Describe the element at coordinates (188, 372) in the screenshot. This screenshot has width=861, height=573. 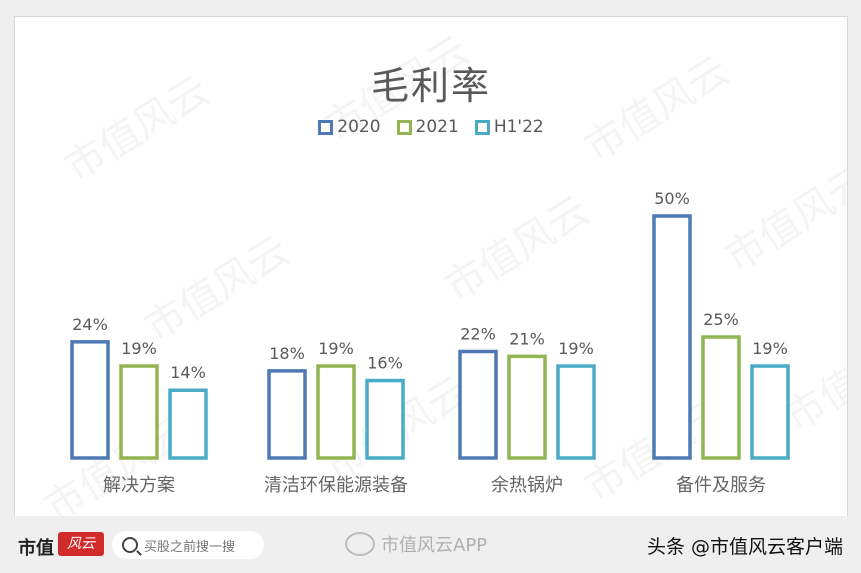
I see `data-label: 14%` at that location.